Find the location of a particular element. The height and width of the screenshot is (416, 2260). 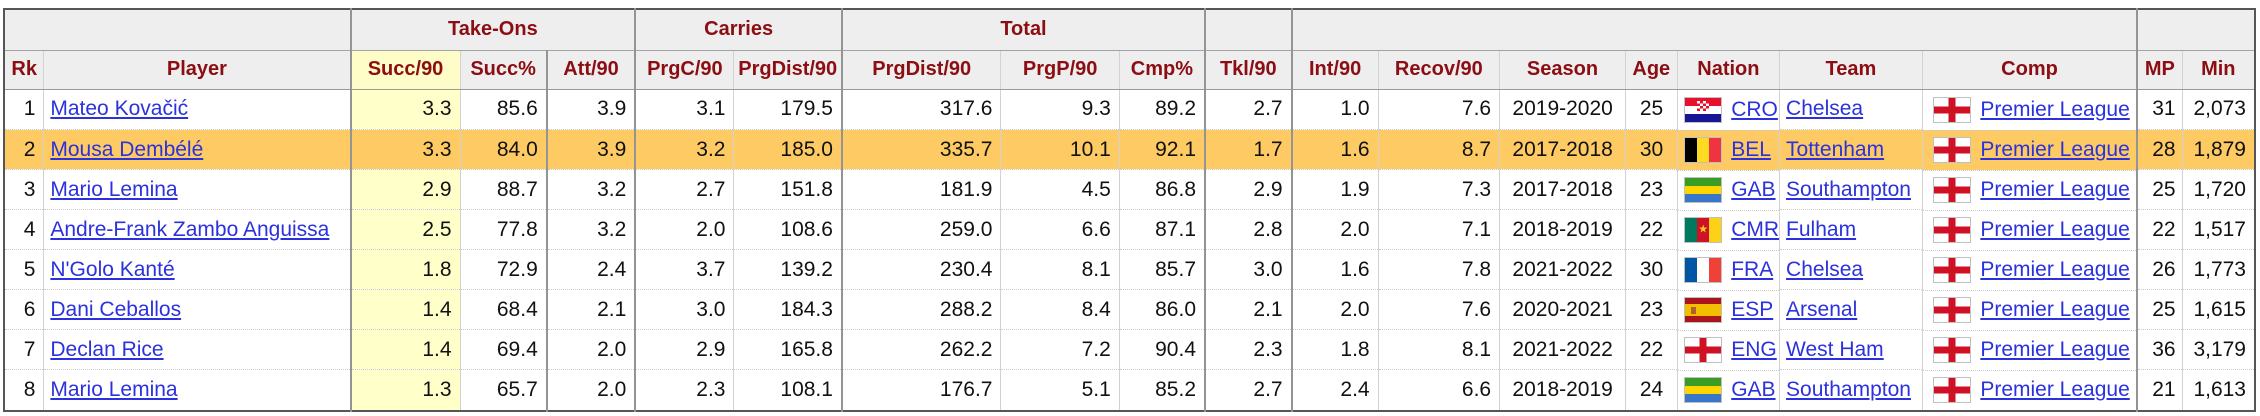

cell-succ-pct: 65.7 is located at coordinates (503, 390).